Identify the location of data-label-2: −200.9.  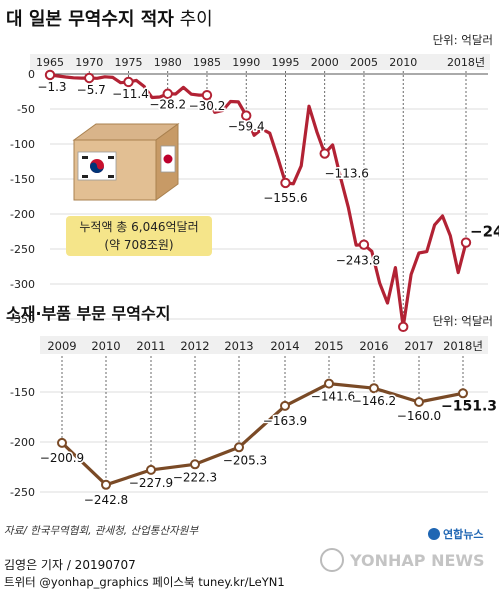
(62, 458).